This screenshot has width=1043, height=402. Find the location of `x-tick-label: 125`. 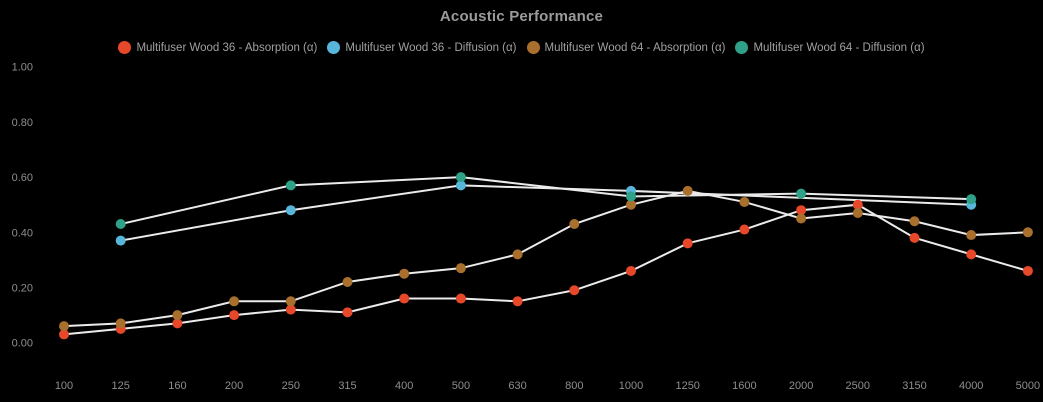

x-tick-label: 125 is located at coordinates (121, 386).